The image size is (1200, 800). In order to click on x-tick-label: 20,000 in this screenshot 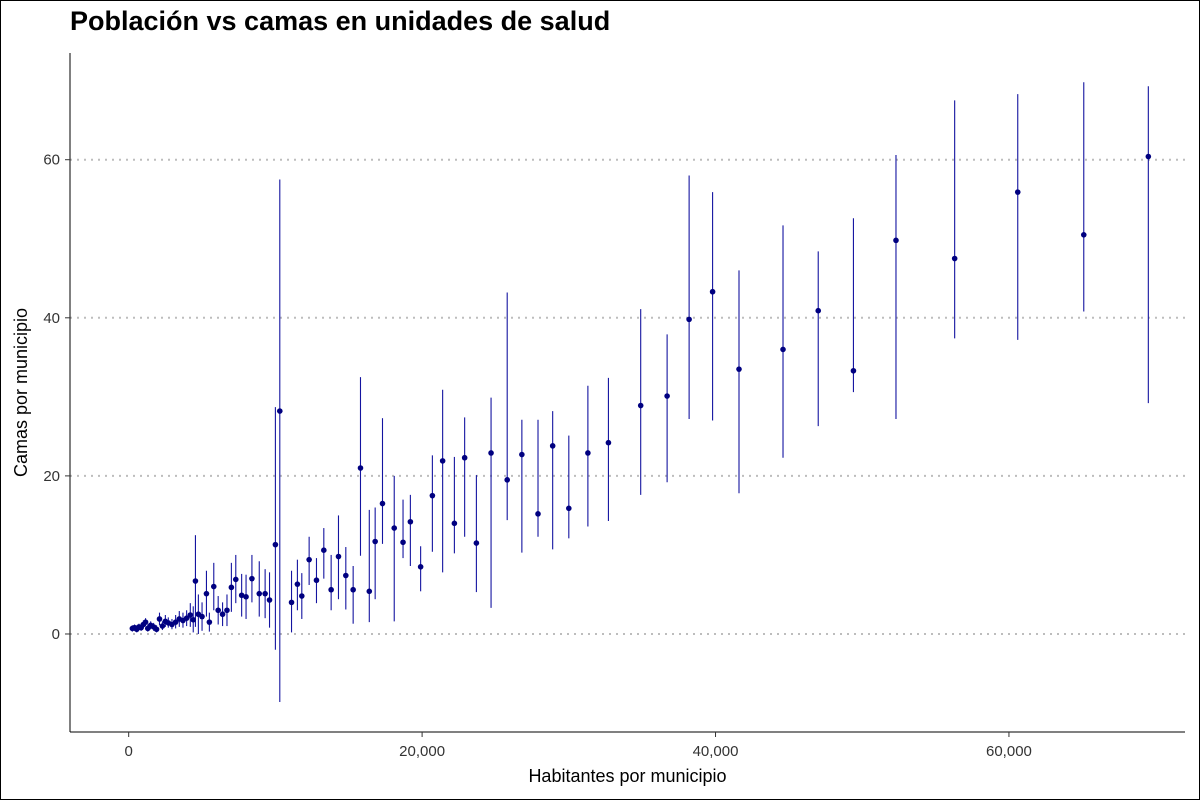, I will do `click(422, 751)`.